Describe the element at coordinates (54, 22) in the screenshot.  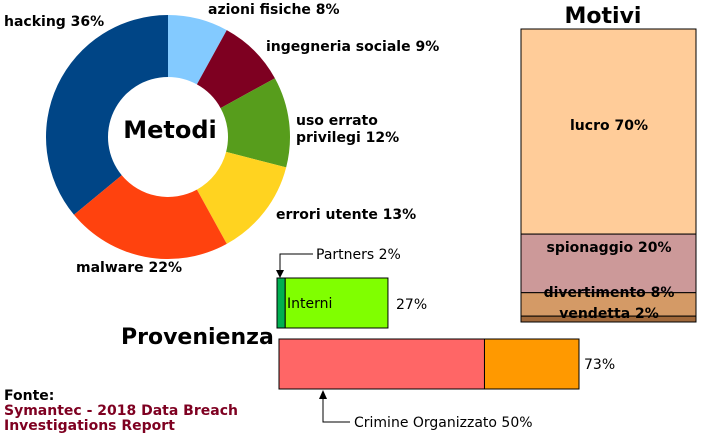
I see `label-hacking: hacking 36%` at that location.